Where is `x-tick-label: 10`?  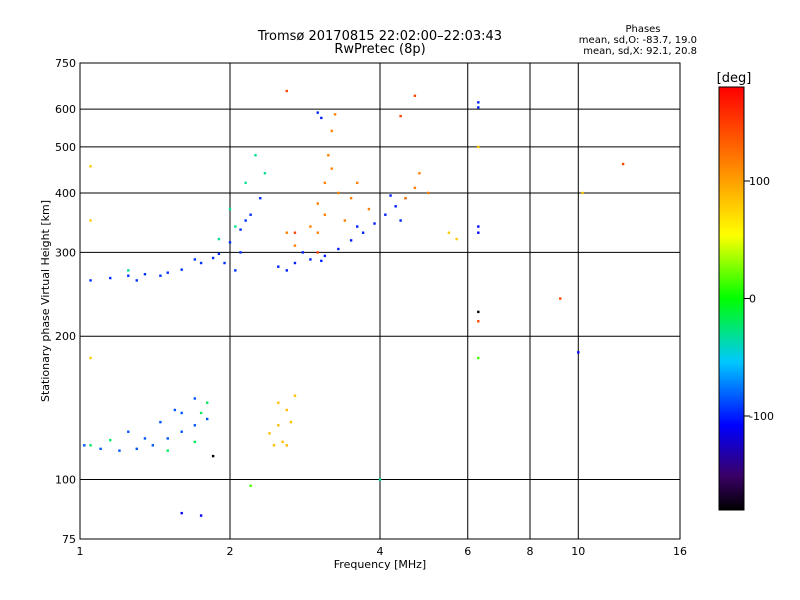 x-tick-label: 10 is located at coordinates (578, 551).